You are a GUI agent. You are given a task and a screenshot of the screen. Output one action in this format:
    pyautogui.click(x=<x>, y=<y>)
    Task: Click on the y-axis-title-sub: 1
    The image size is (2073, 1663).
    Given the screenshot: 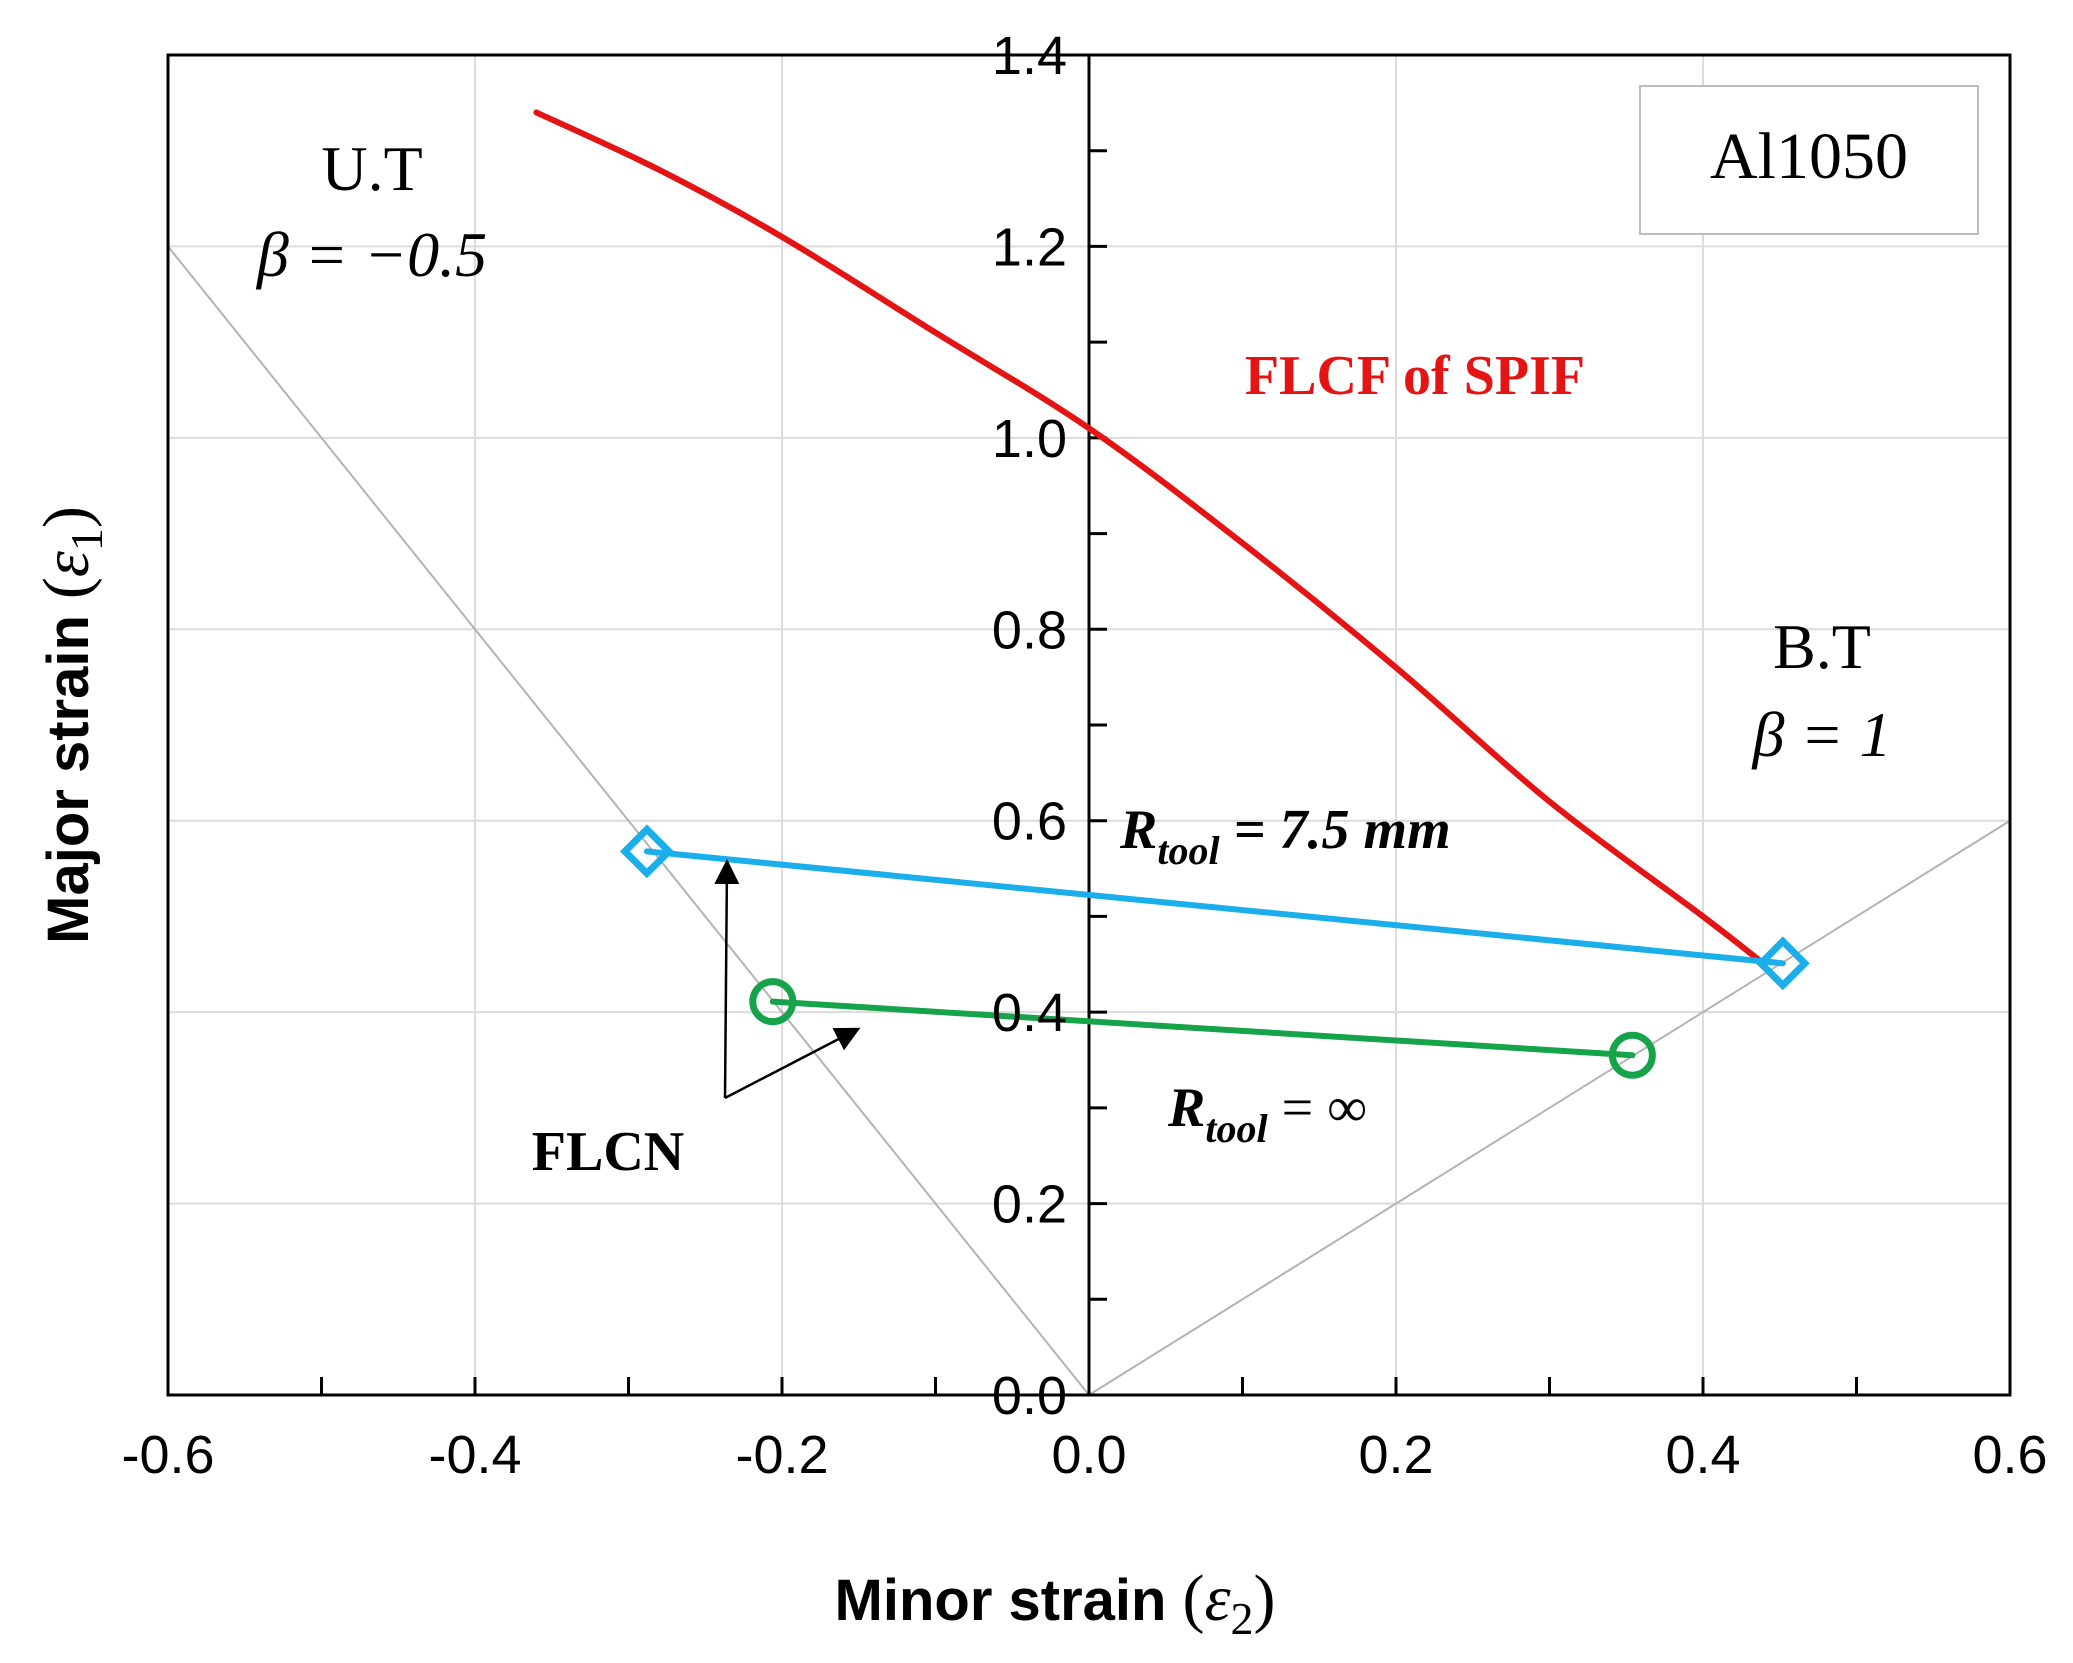 What is the action you would take?
    pyautogui.click(x=86, y=539)
    